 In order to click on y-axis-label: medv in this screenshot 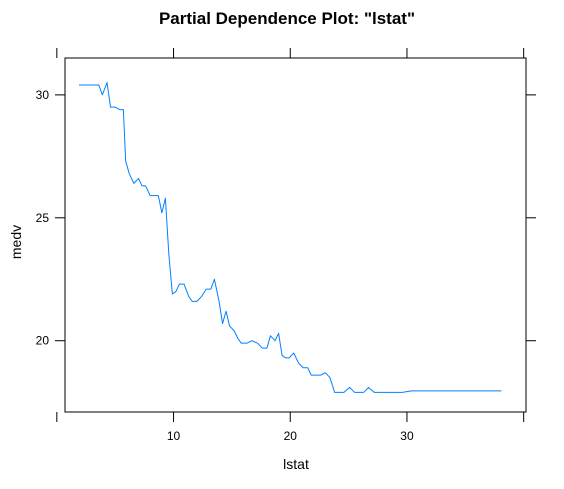, I will do `click(16, 242)`.